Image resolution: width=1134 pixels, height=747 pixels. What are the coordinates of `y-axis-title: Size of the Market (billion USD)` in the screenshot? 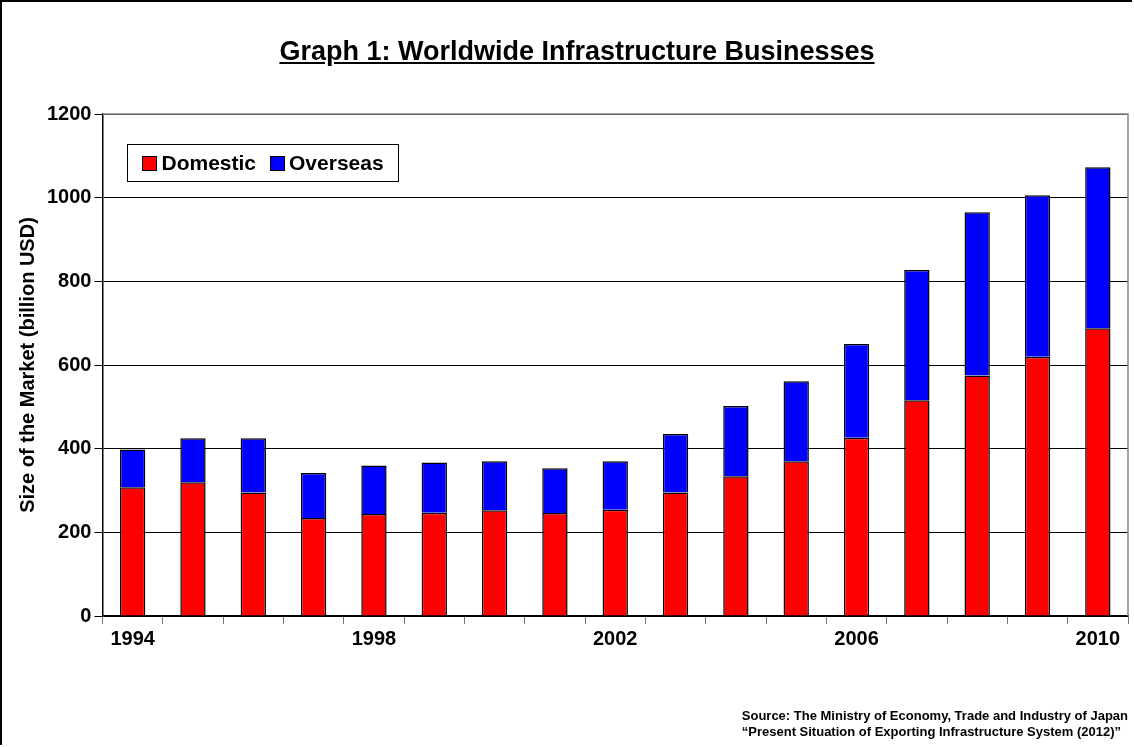 It's located at (26, 365).